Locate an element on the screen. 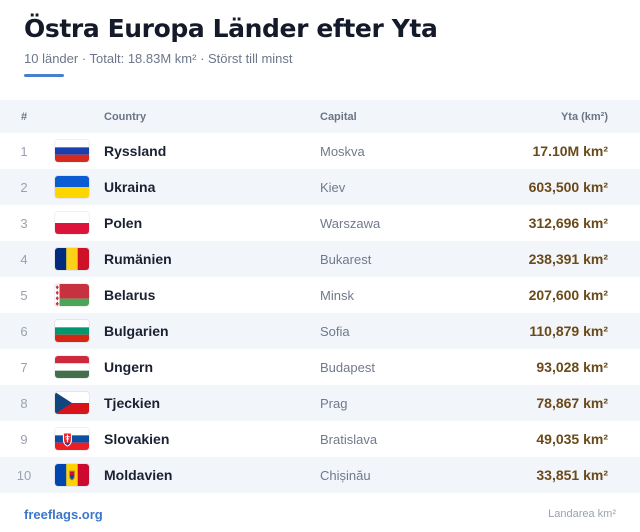 The image size is (640, 532). row-capital: Kiev is located at coordinates (333, 187).